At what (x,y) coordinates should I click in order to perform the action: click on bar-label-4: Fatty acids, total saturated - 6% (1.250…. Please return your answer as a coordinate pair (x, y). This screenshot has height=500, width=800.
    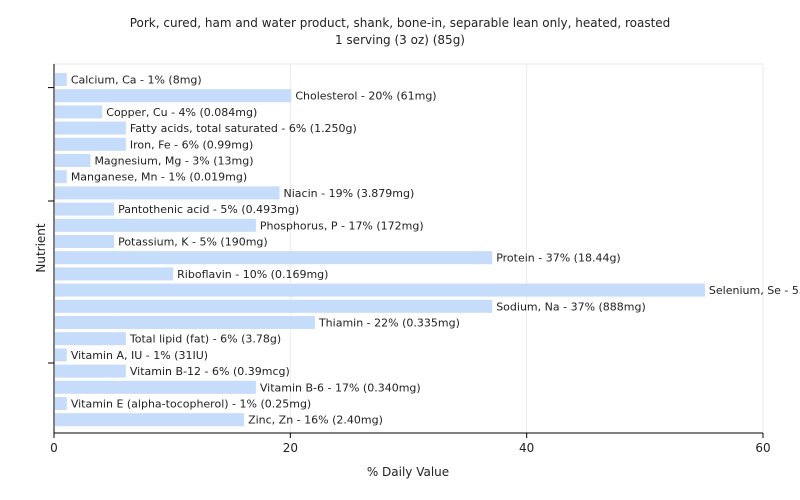
    Looking at the image, I should click on (243, 128).